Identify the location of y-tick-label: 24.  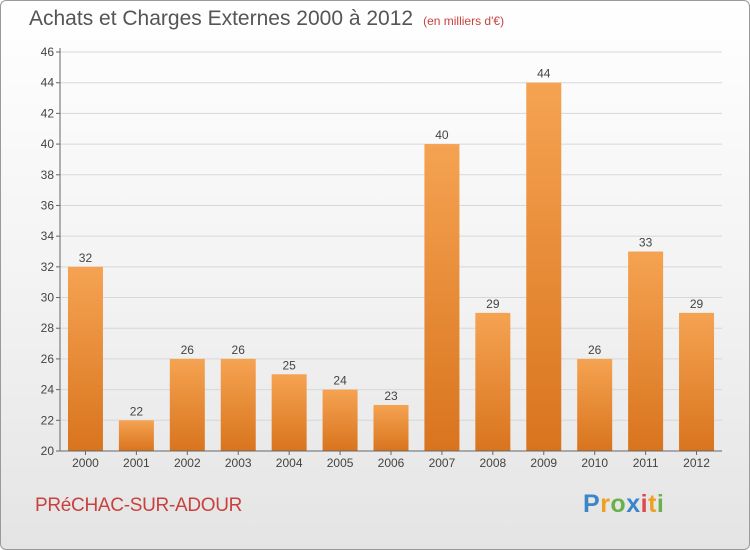
(48, 390).